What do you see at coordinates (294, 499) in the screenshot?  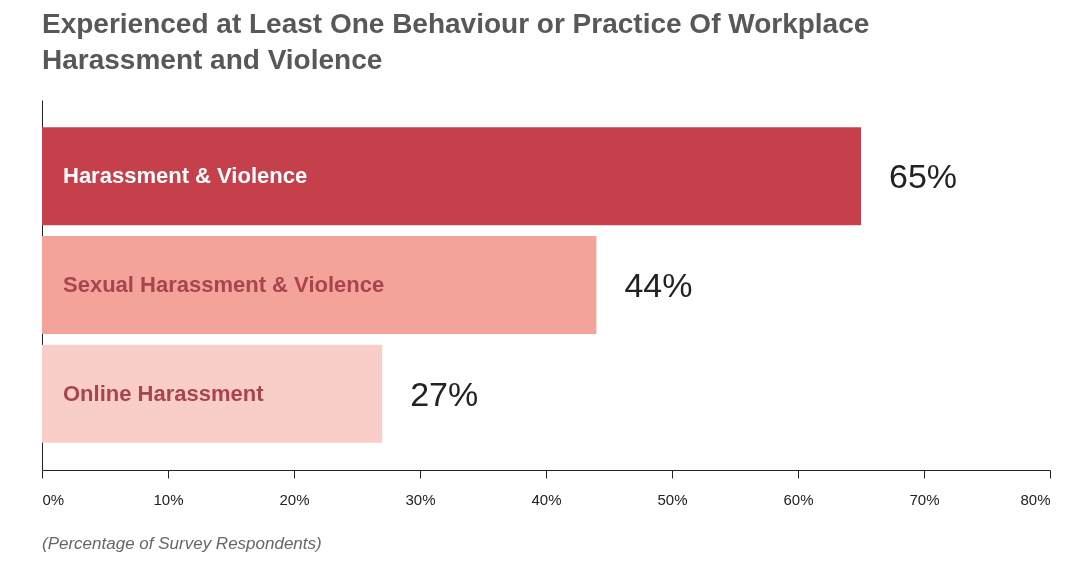 I see `x-tick-label: 20%` at bounding box center [294, 499].